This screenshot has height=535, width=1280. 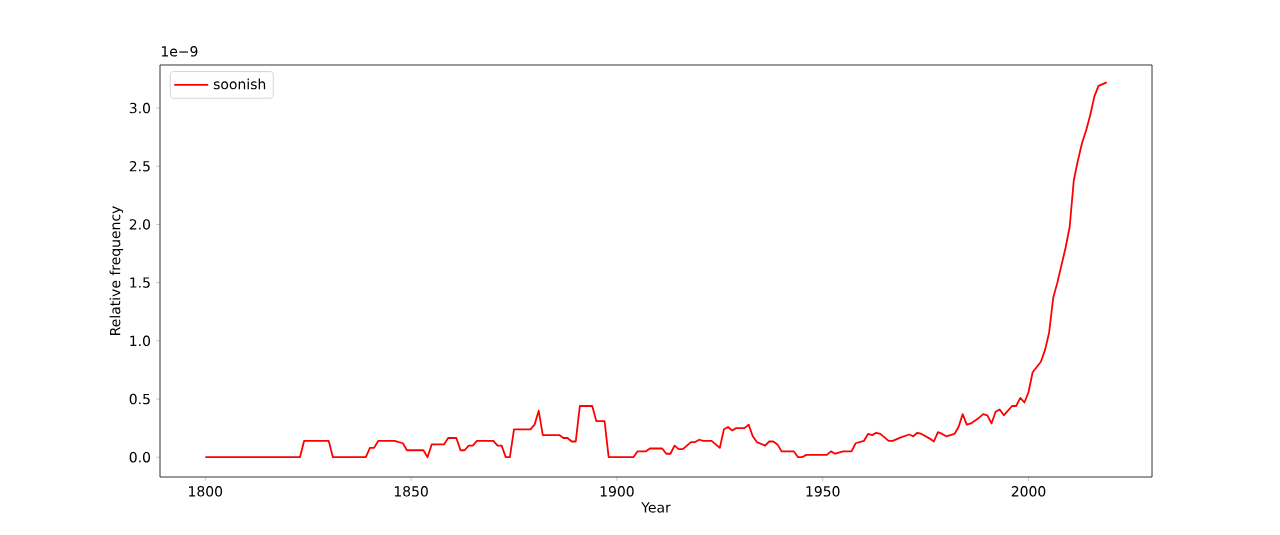 I want to click on x-tick-label: 1800, so click(x=206, y=491).